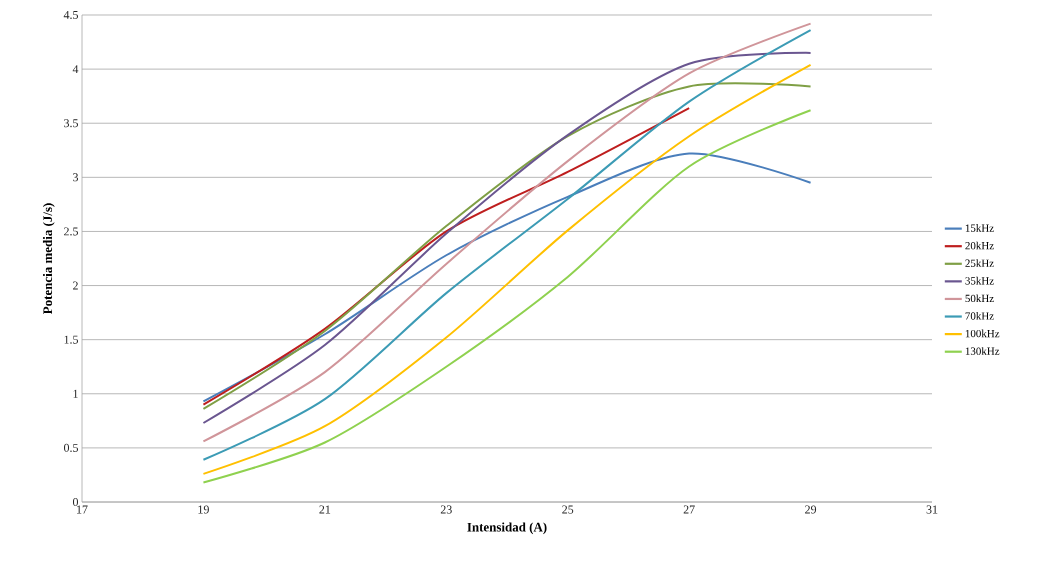 The height and width of the screenshot is (567, 1048). What do you see at coordinates (979, 280) in the screenshot?
I see `legend-label: 35kHz` at bounding box center [979, 280].